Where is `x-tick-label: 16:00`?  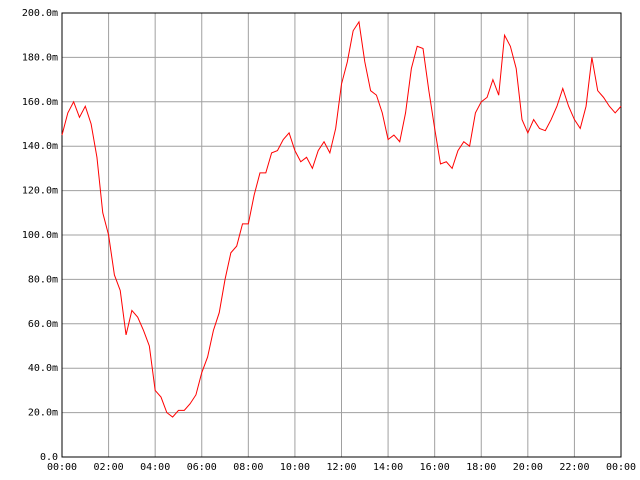 x-tick-label: 16:00 is located at coordinates (435, 467).